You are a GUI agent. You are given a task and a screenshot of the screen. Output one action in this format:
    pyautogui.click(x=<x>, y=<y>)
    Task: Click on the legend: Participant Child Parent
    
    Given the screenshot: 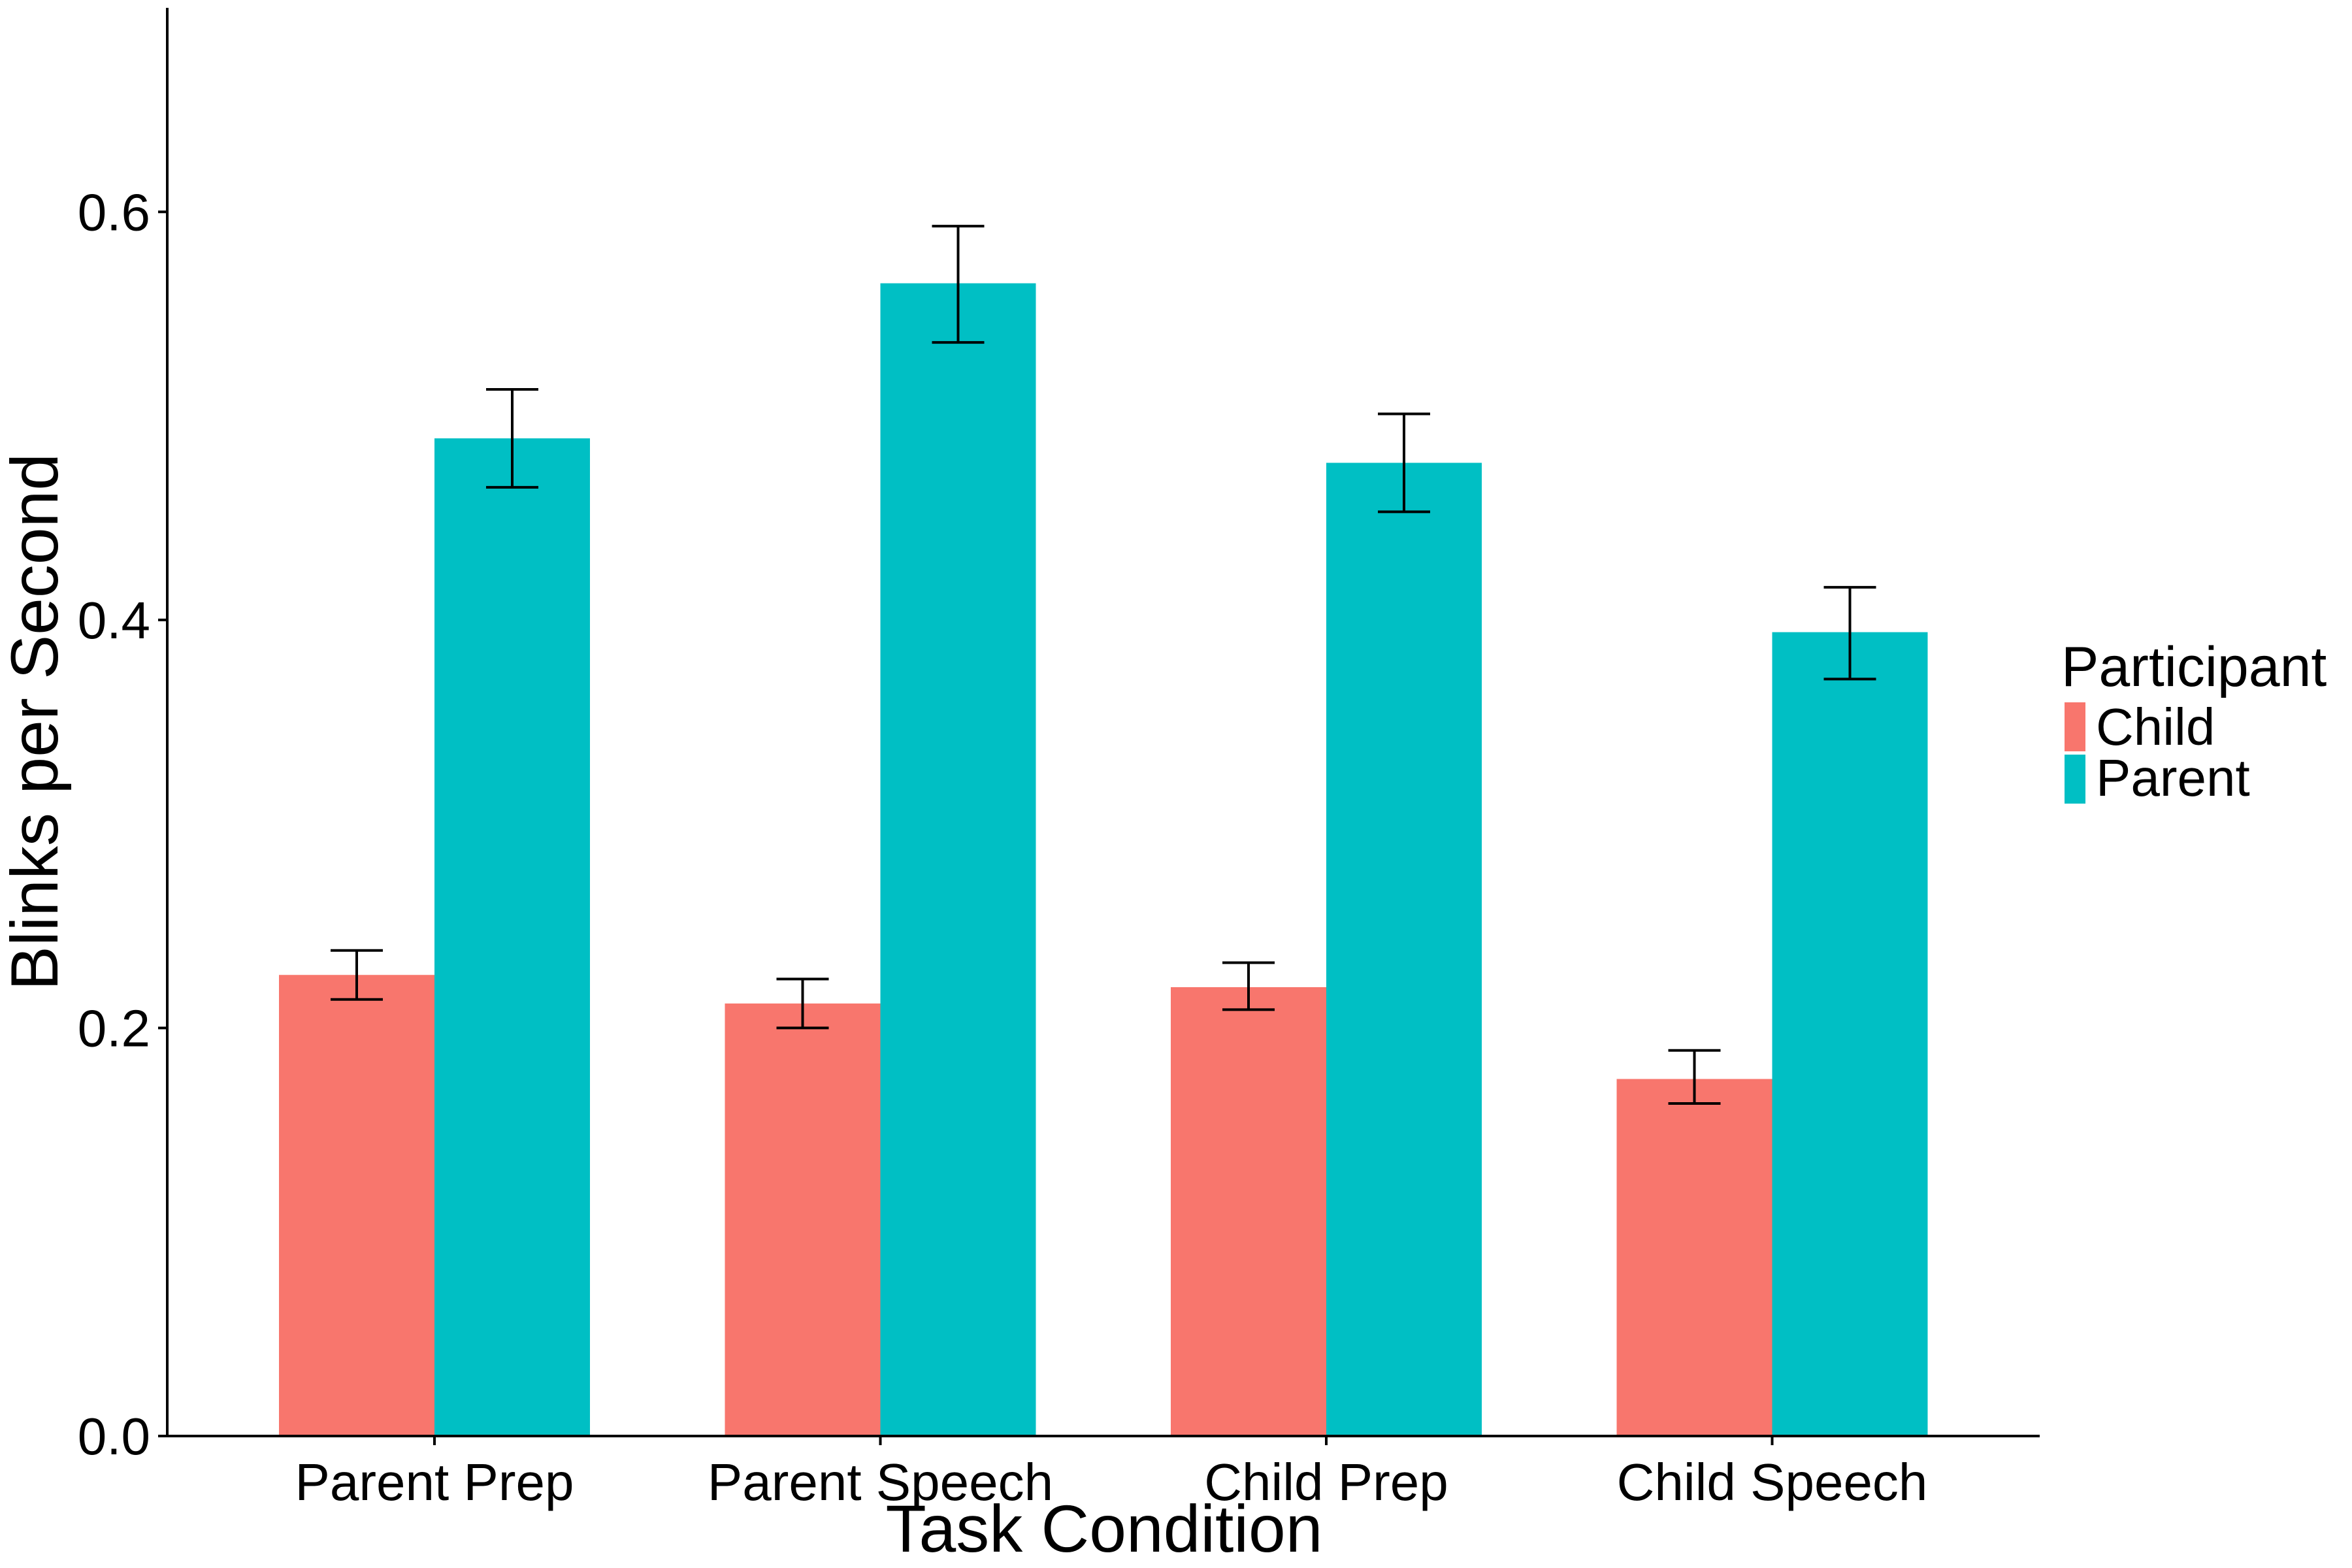 What is the action you would take?
    pyautogui.click(x=2194, y=721)
    